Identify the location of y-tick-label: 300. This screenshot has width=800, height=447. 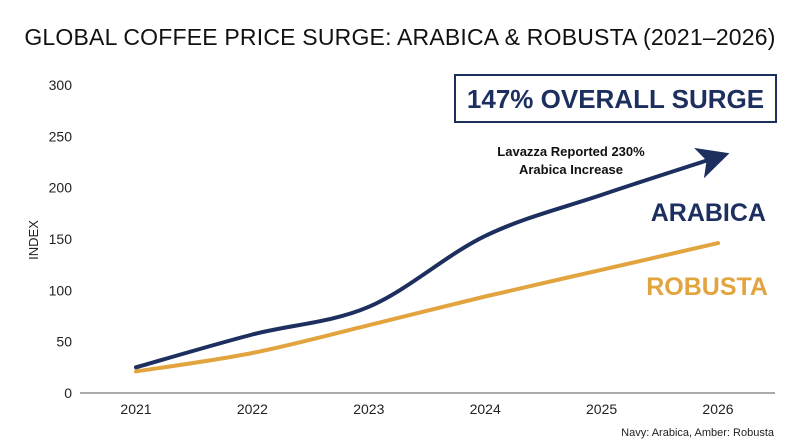
(61, 85).